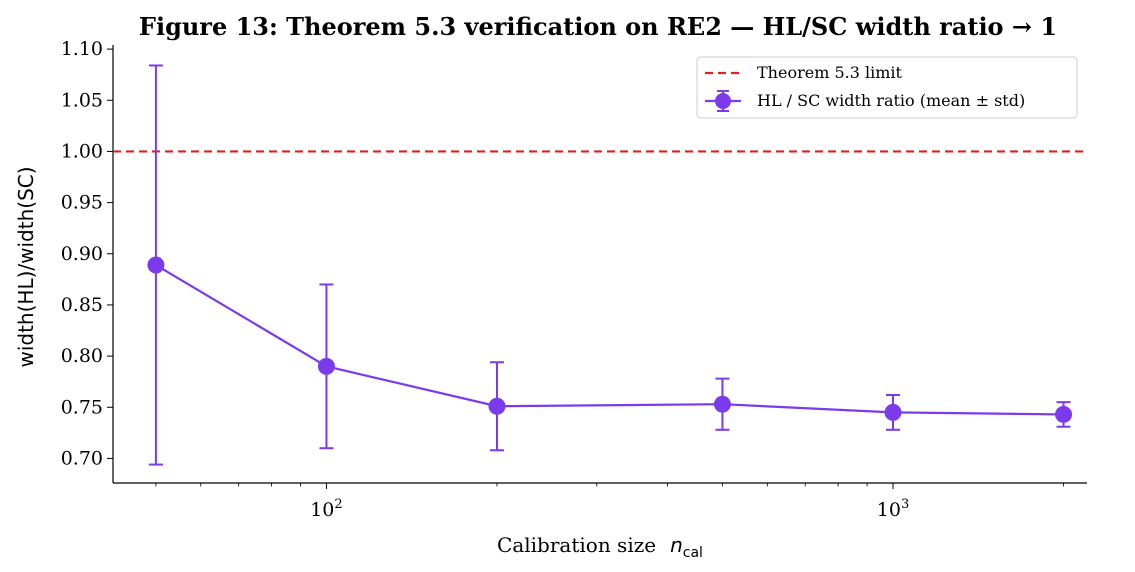 This screenshot has width=1135, height=572. I want to click on y-tick-label: 0.70, so click(82, 458).